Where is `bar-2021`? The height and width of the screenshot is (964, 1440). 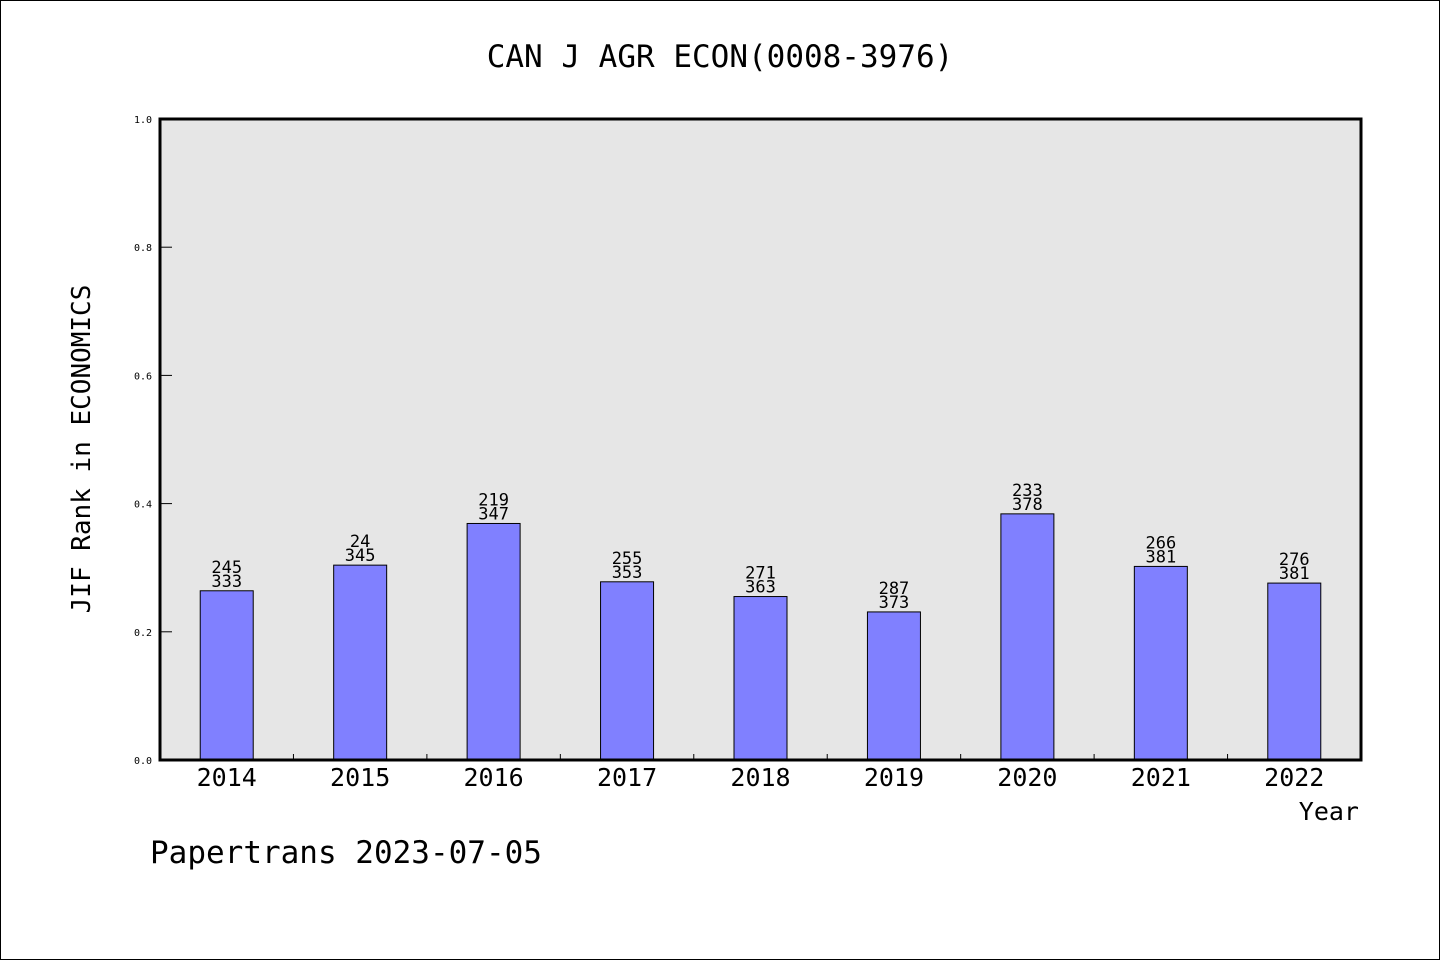 bar-2021 is located at coordinates (1160, 663).